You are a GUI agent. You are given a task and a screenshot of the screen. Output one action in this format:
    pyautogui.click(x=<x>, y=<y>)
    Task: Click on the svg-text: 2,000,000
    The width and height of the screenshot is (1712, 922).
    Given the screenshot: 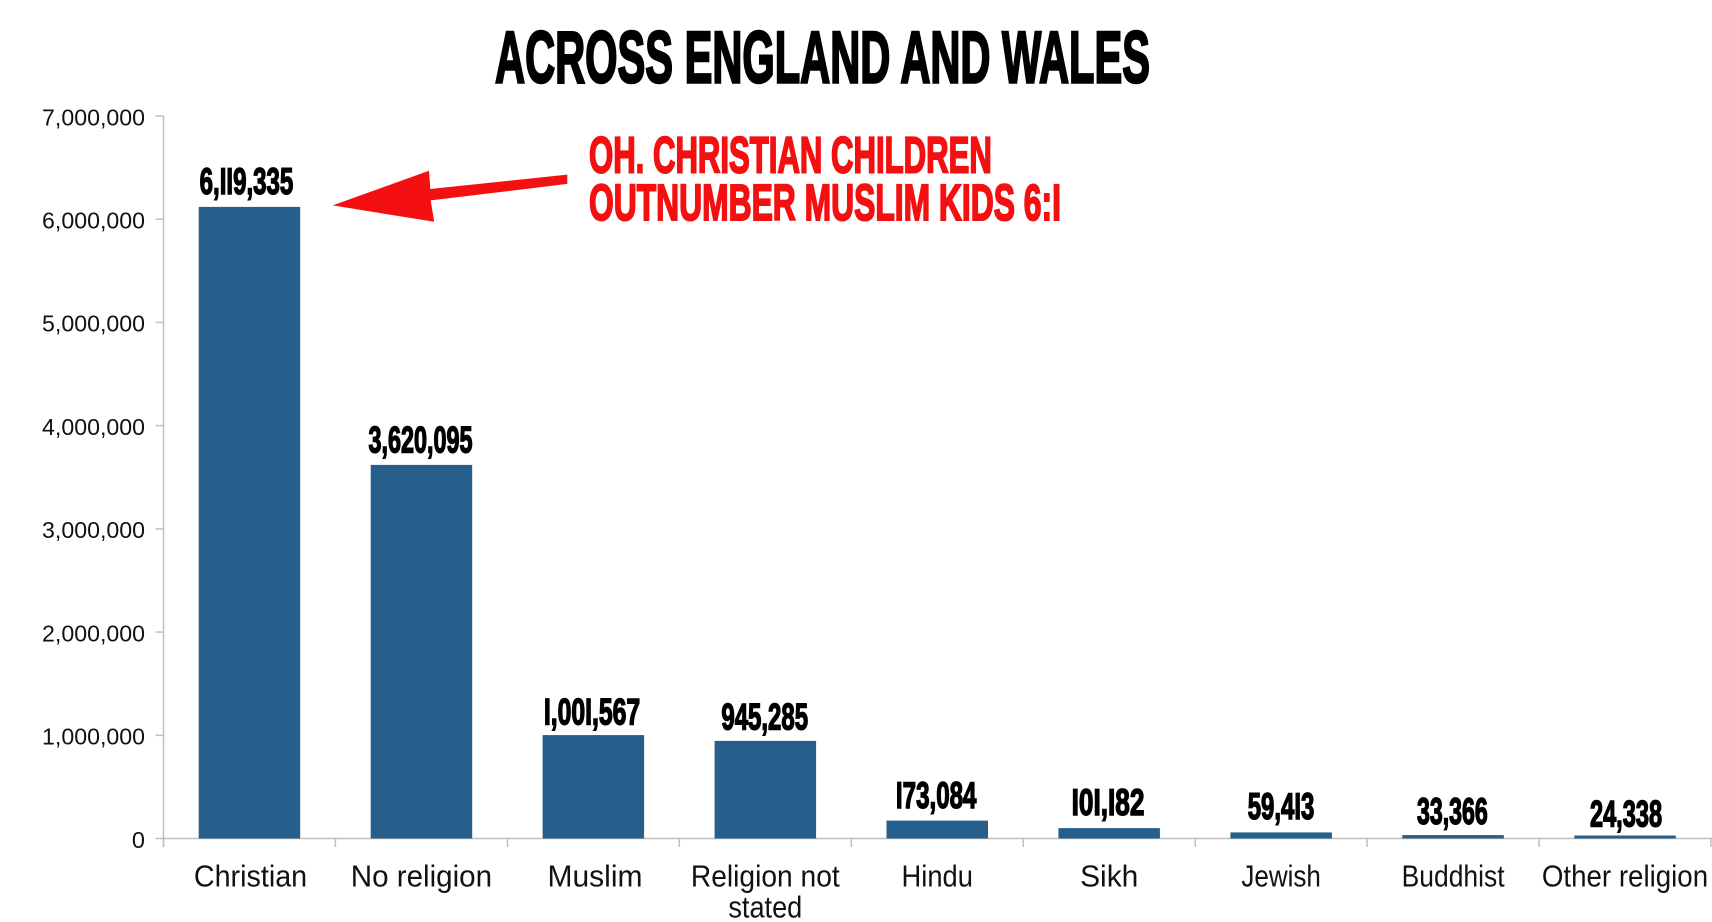 What is the action you would take?
    pyautogui.click(x=93, y=633)
    